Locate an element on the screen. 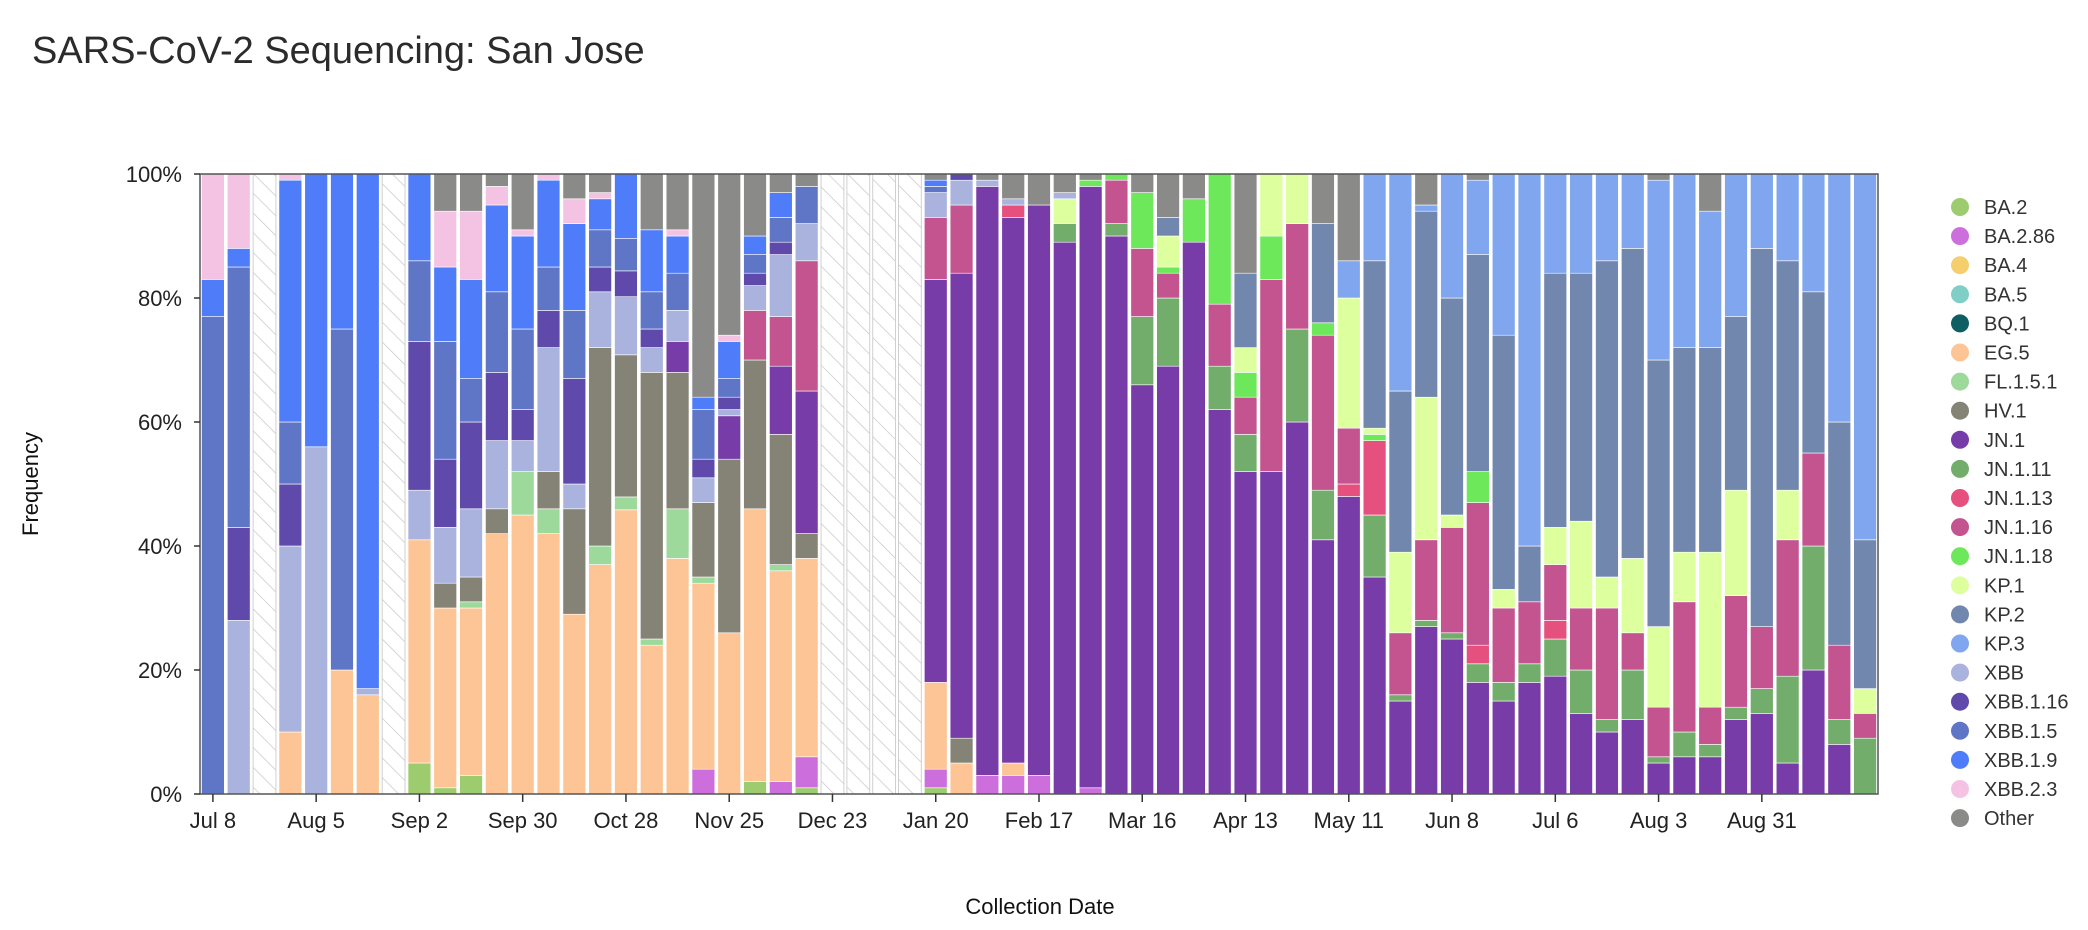  legend-label: FL.1.5.1 is located at coordinates (2020, 383).